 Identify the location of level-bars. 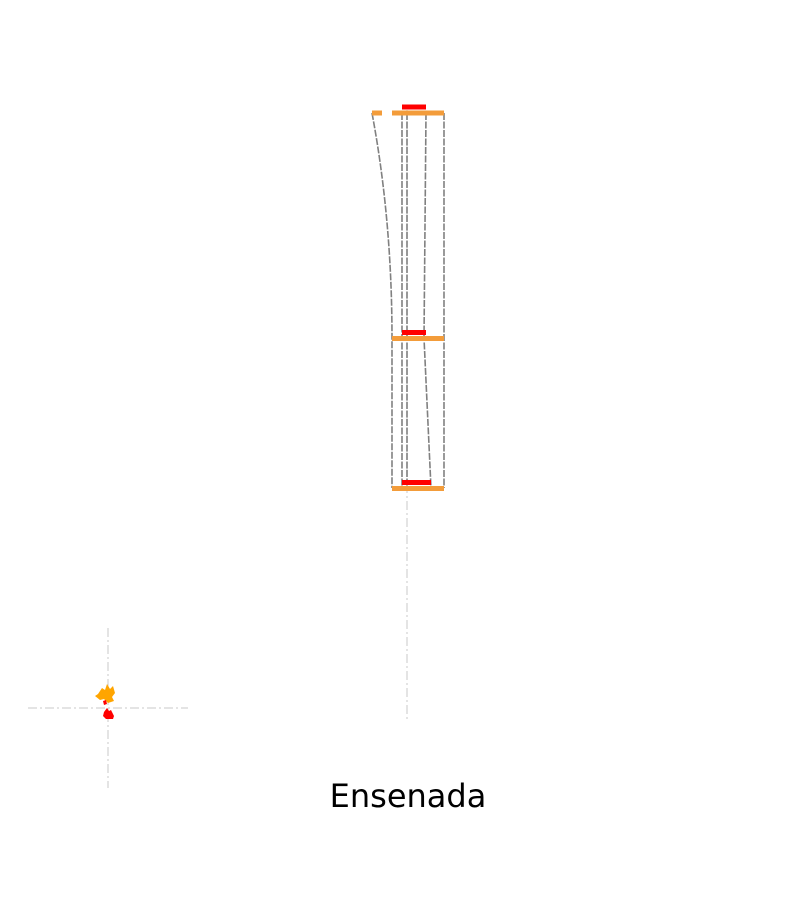
(408, 300).